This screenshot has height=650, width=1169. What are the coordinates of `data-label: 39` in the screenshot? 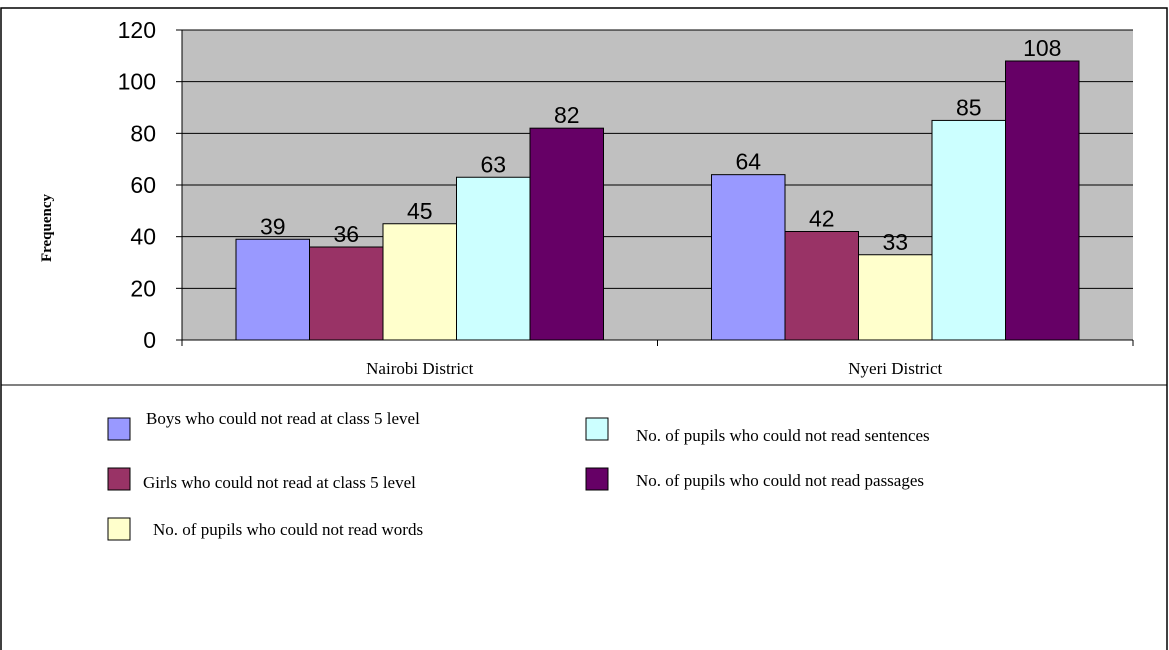 It's located at (273, 226).